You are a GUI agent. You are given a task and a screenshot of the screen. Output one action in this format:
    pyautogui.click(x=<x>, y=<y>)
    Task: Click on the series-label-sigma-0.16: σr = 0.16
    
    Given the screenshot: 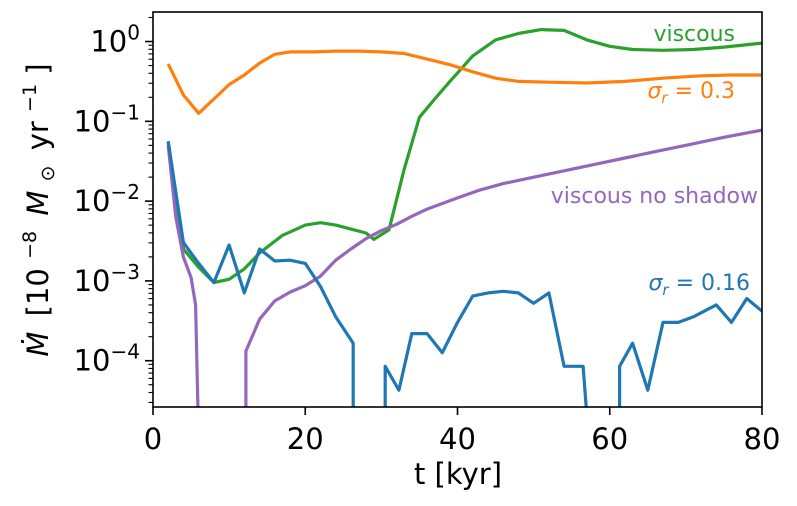 What is the action you would take?
    pyautogui.click(x=699, y=285)
    